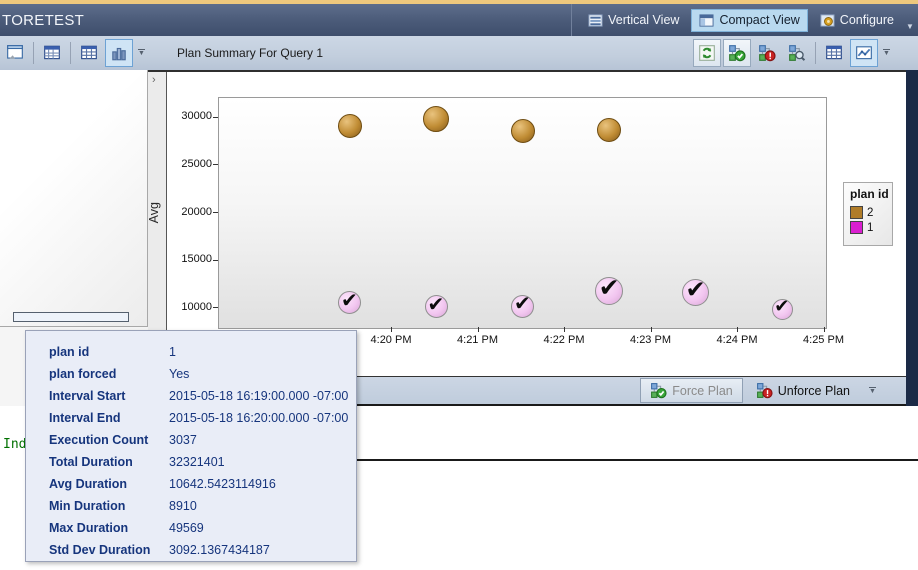  What do you see at coordinates (196, 116) in the screenshot?
I see `y-tick-label: 30000` at bounding box center [196, 116].